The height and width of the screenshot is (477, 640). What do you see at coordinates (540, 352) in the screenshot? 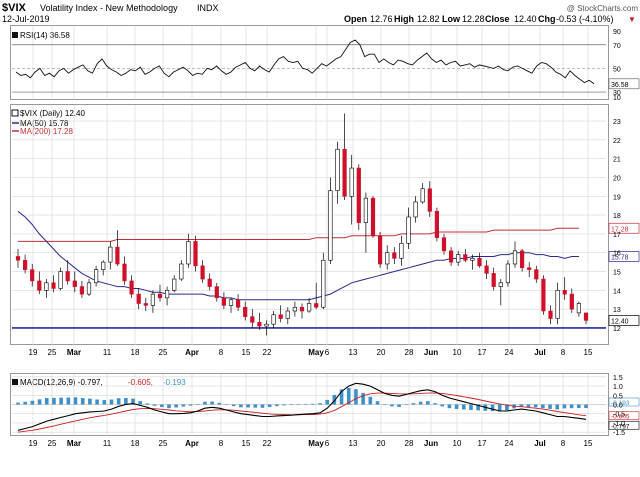
I see `x-tick-label: Jul` at bounding box center [540, 352].